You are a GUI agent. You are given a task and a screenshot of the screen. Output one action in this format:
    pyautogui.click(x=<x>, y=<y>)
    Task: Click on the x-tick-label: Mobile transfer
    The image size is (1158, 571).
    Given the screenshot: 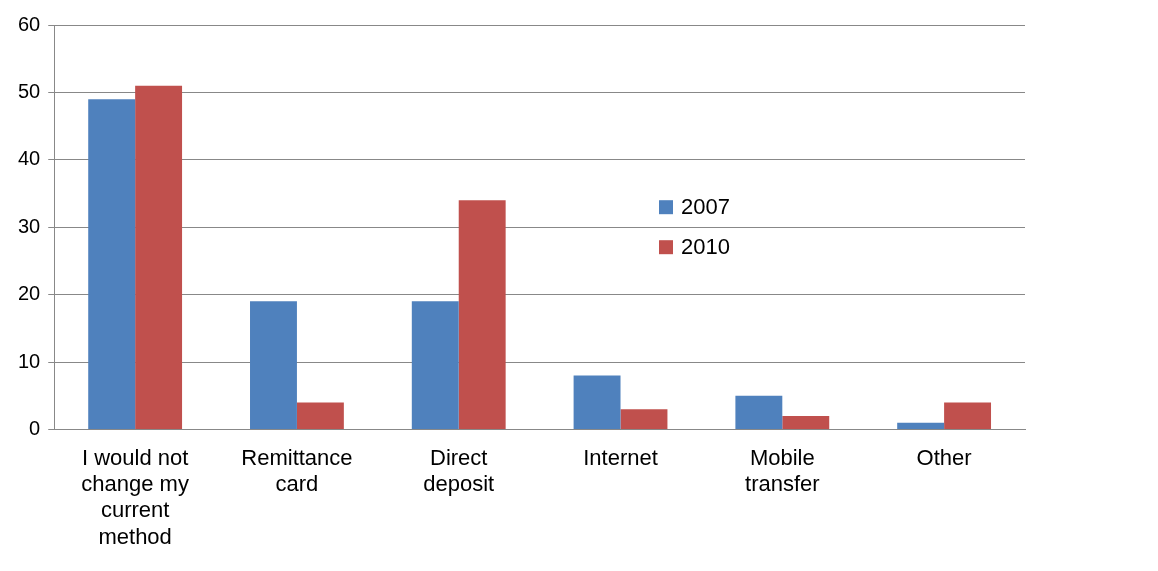 What is the action you would take?
    pyautogui.click(x=782, y=470)
    